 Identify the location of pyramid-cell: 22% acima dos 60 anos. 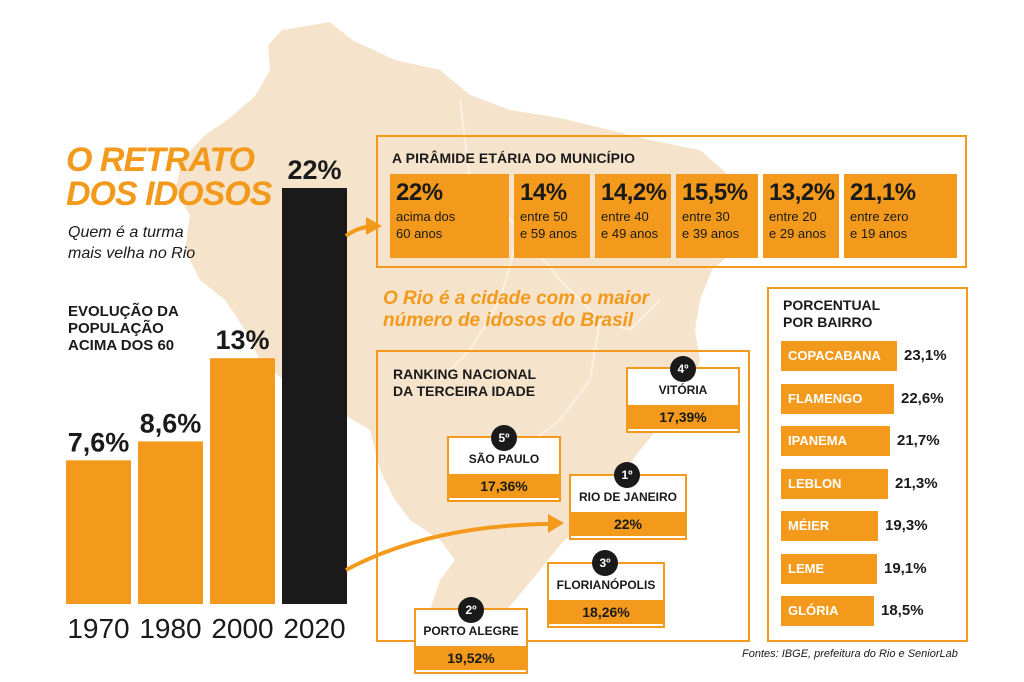
(449, 216).